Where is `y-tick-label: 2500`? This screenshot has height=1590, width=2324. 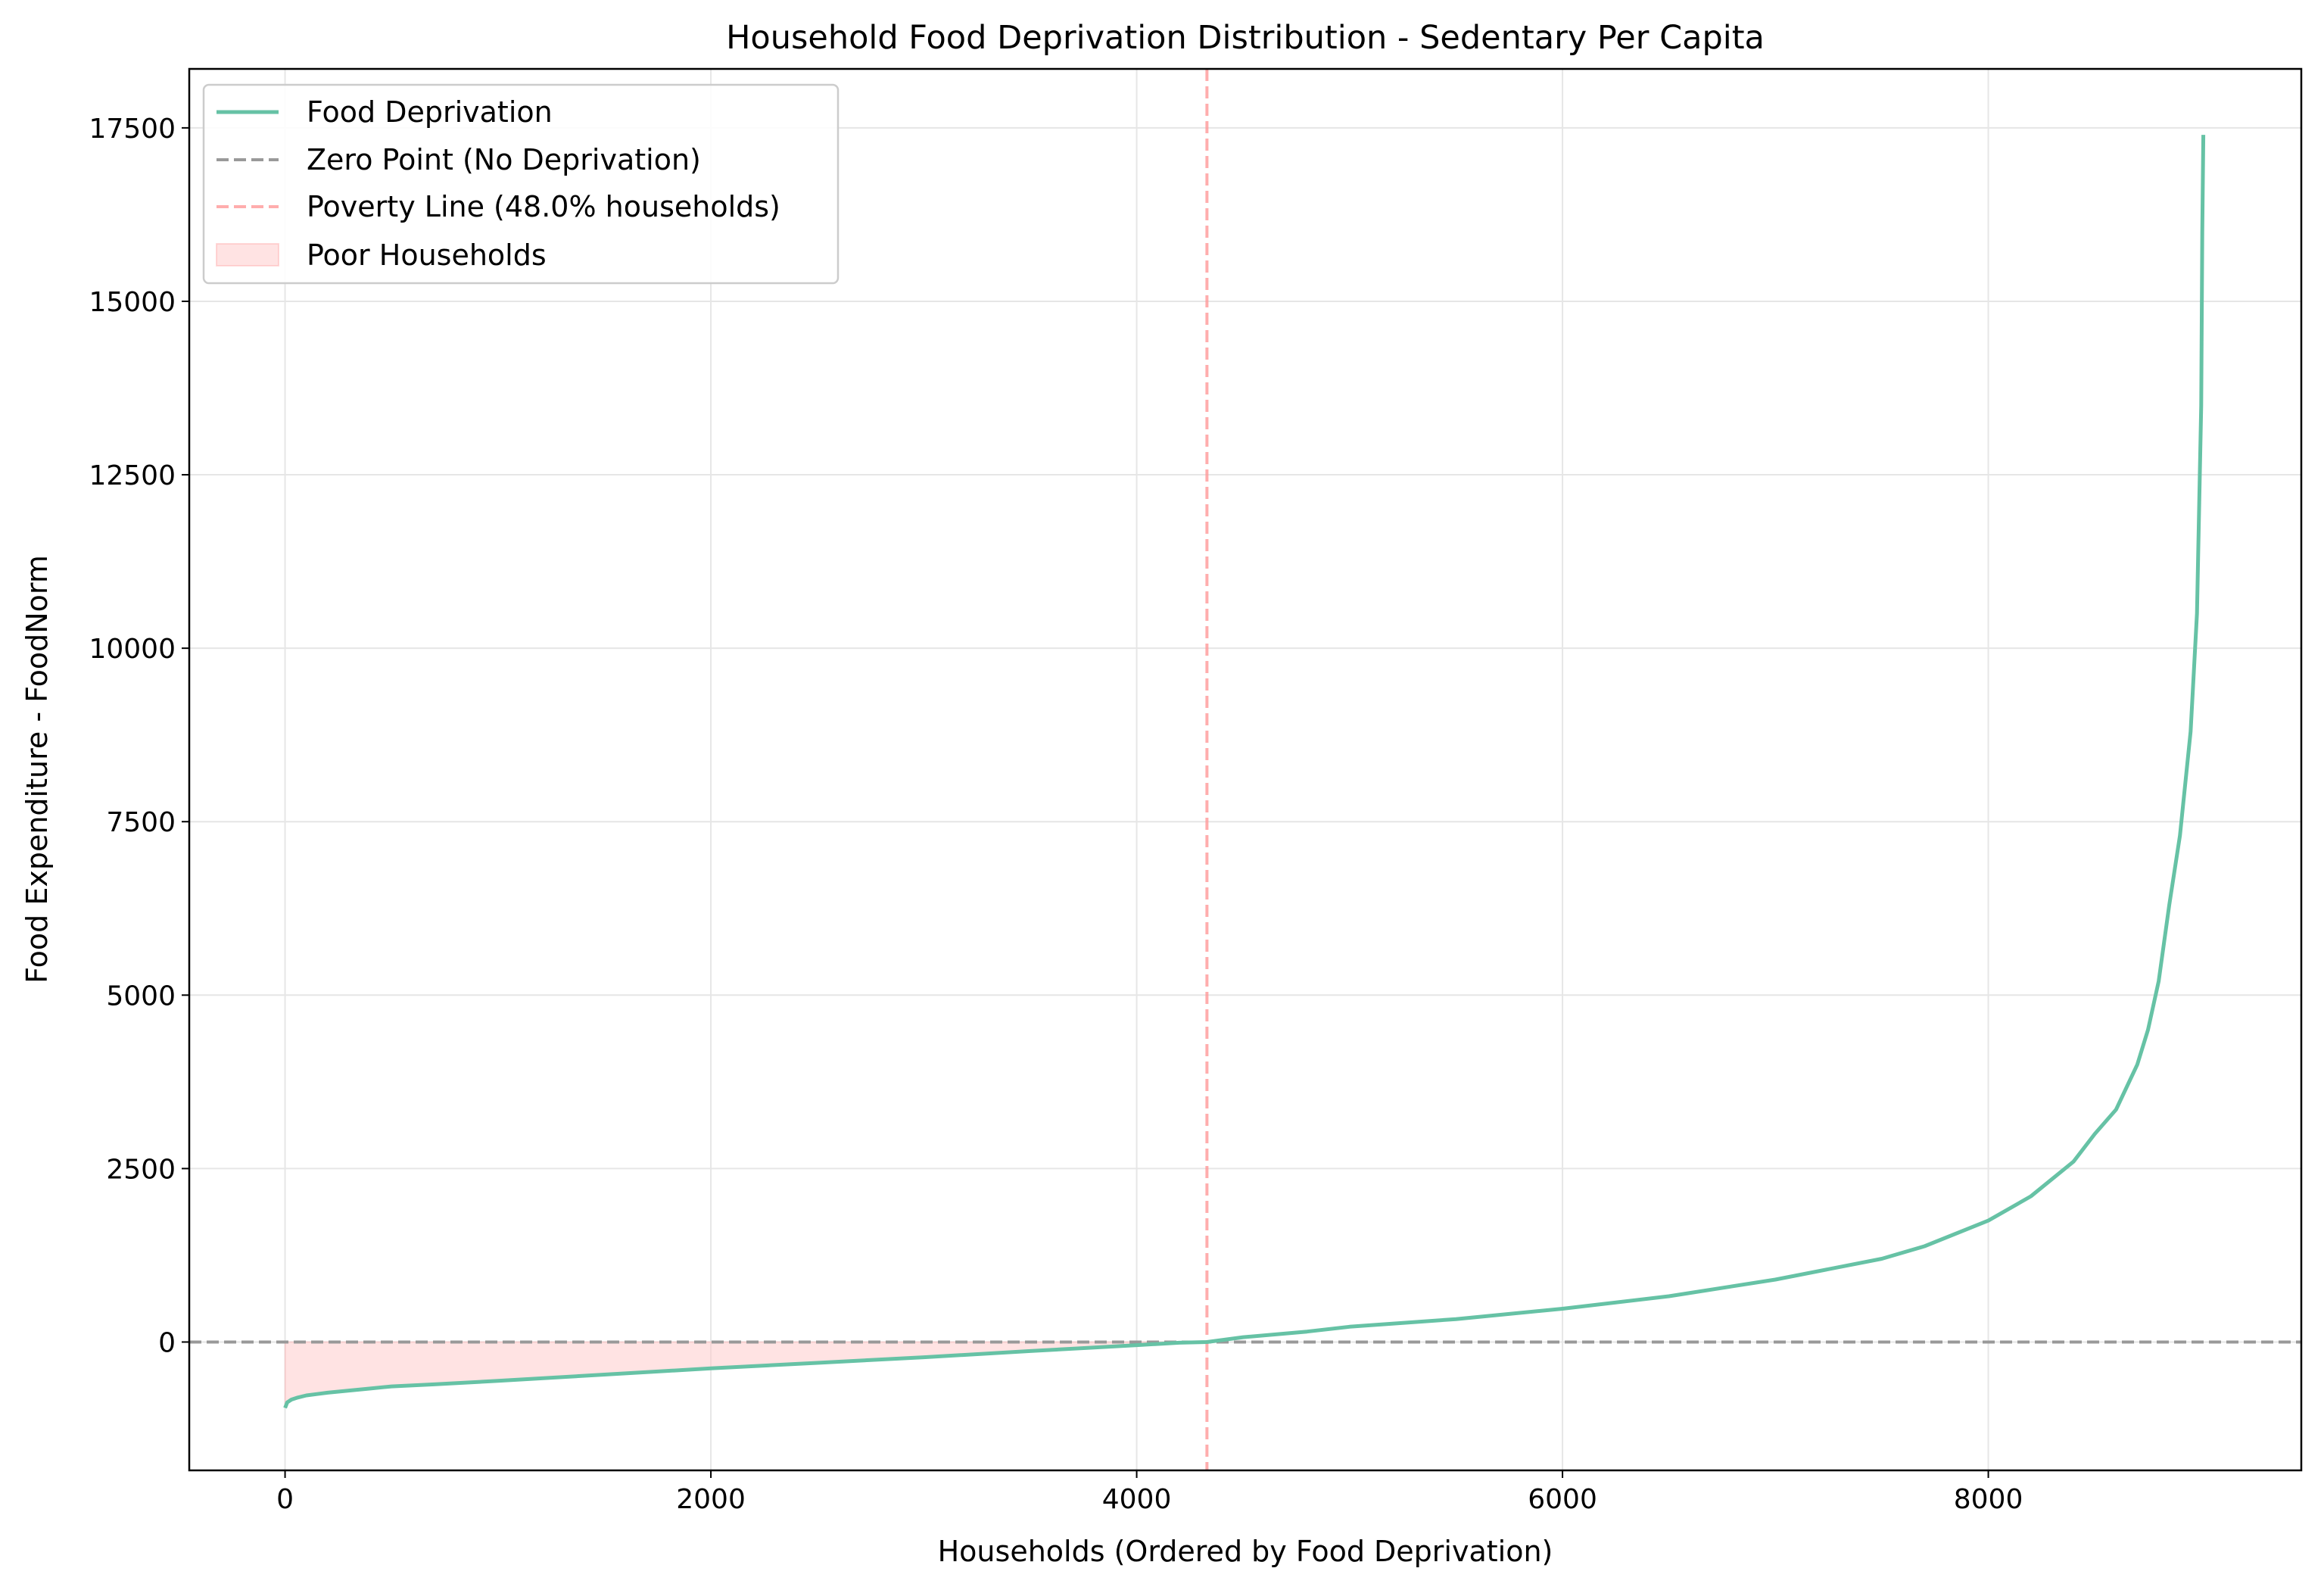
y-tick-label: 2500 is located at coordinates (141, 1169).